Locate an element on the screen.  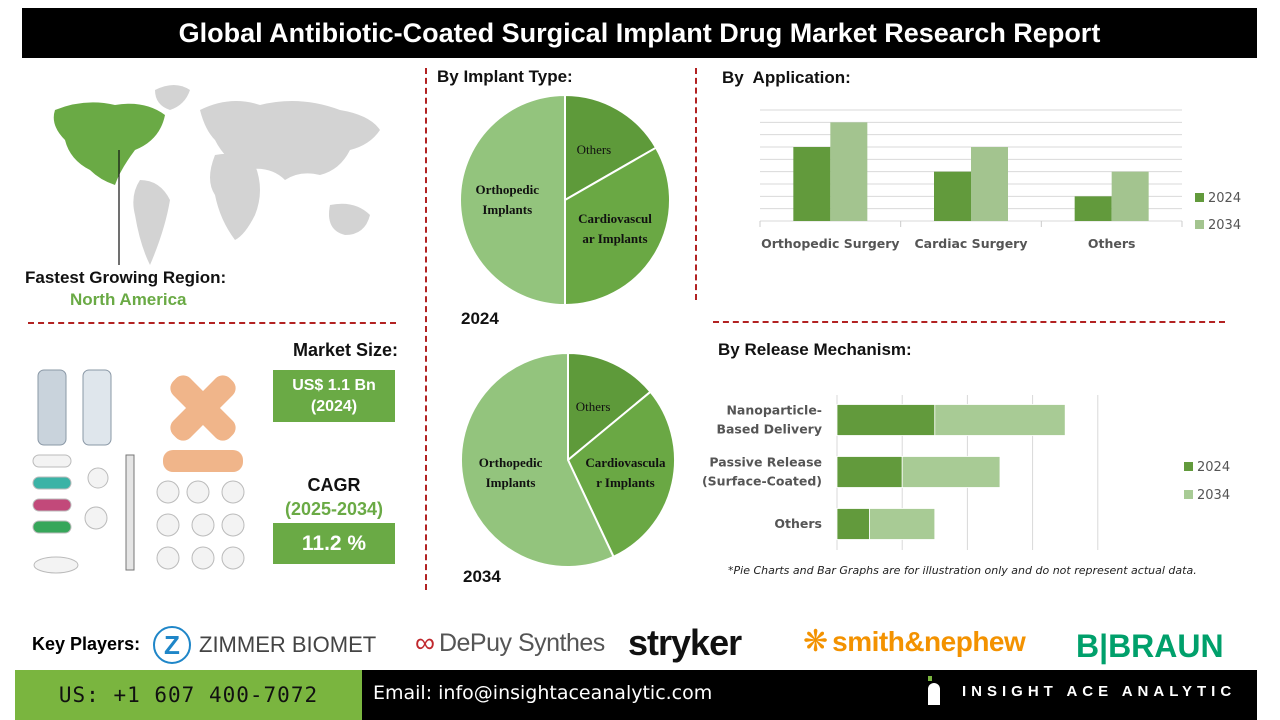
australia-shape is located at coordinates (349, 219).